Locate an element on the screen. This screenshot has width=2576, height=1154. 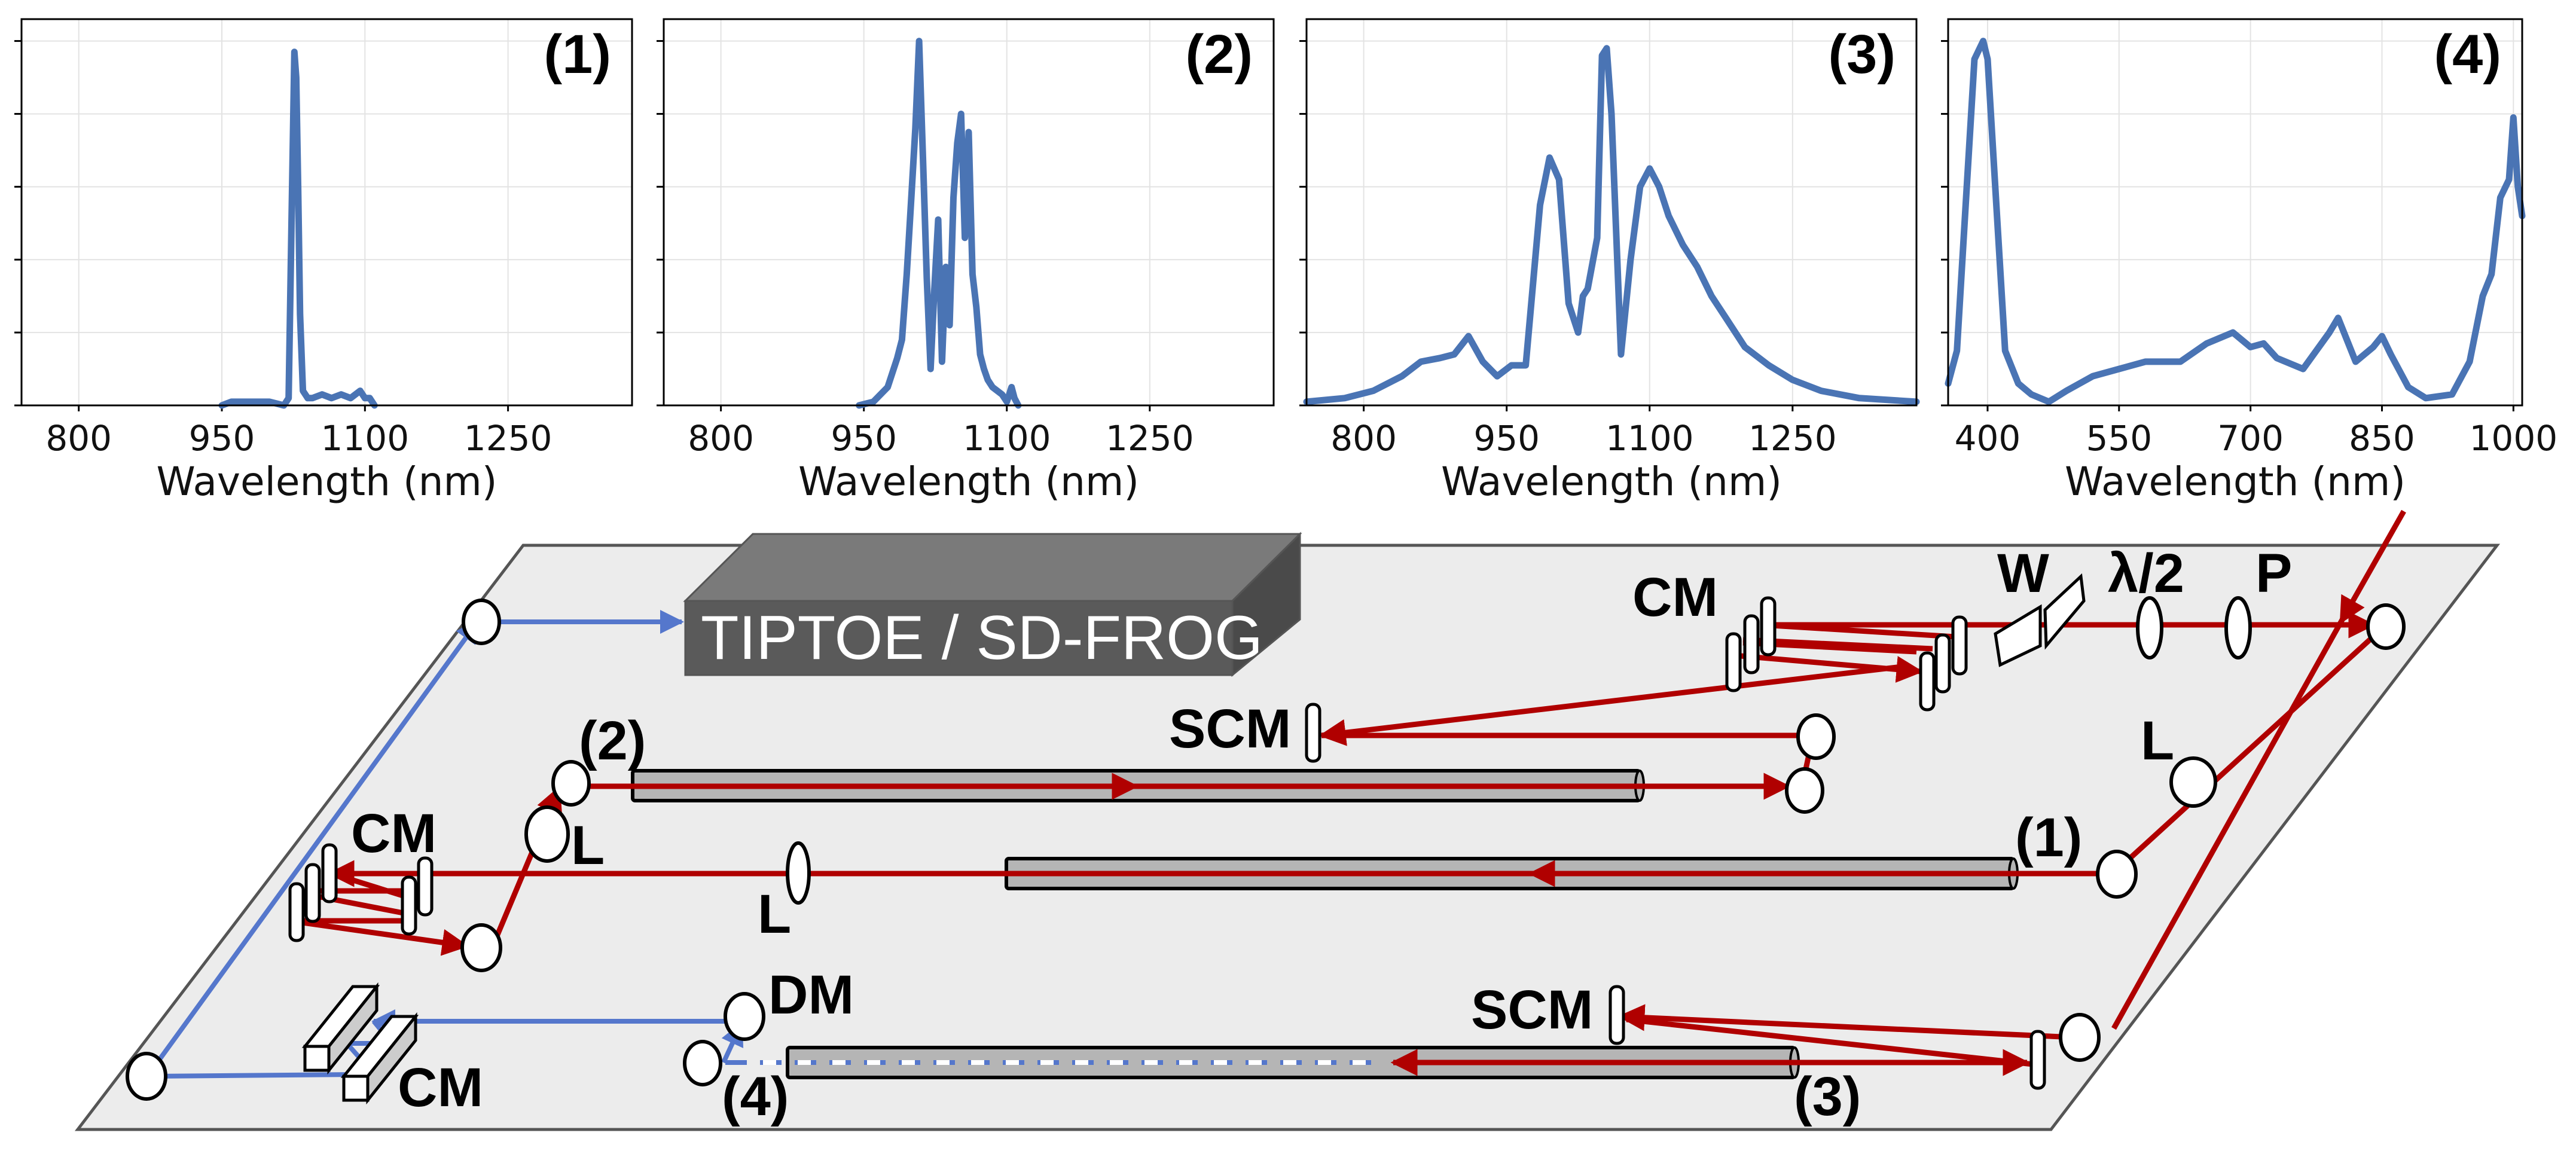
x-tick-label: 700 is located at coordinates (2250, 438).